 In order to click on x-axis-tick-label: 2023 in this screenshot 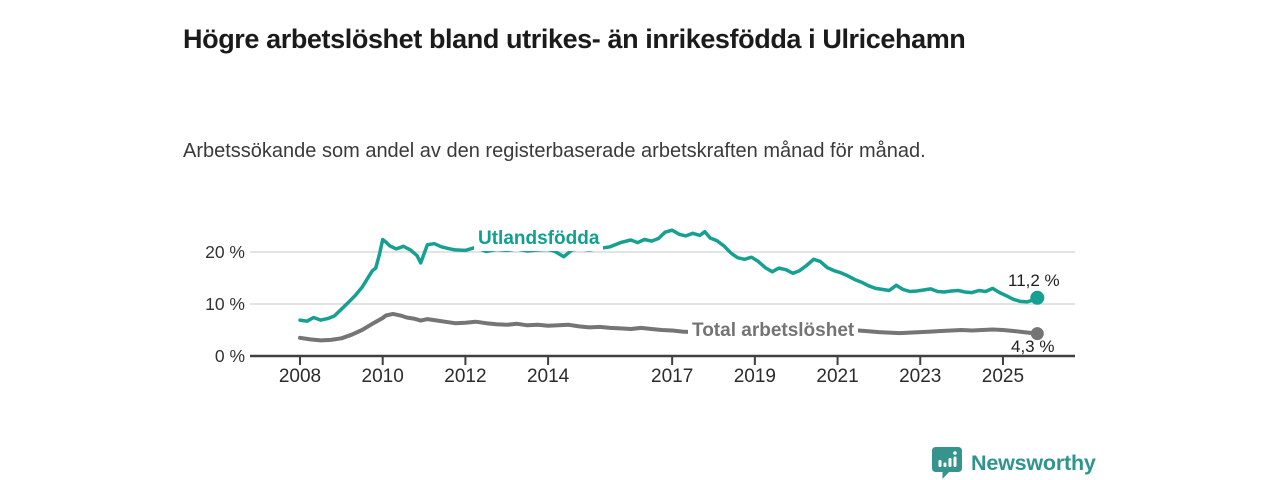, I will do `click(920, 376)`.